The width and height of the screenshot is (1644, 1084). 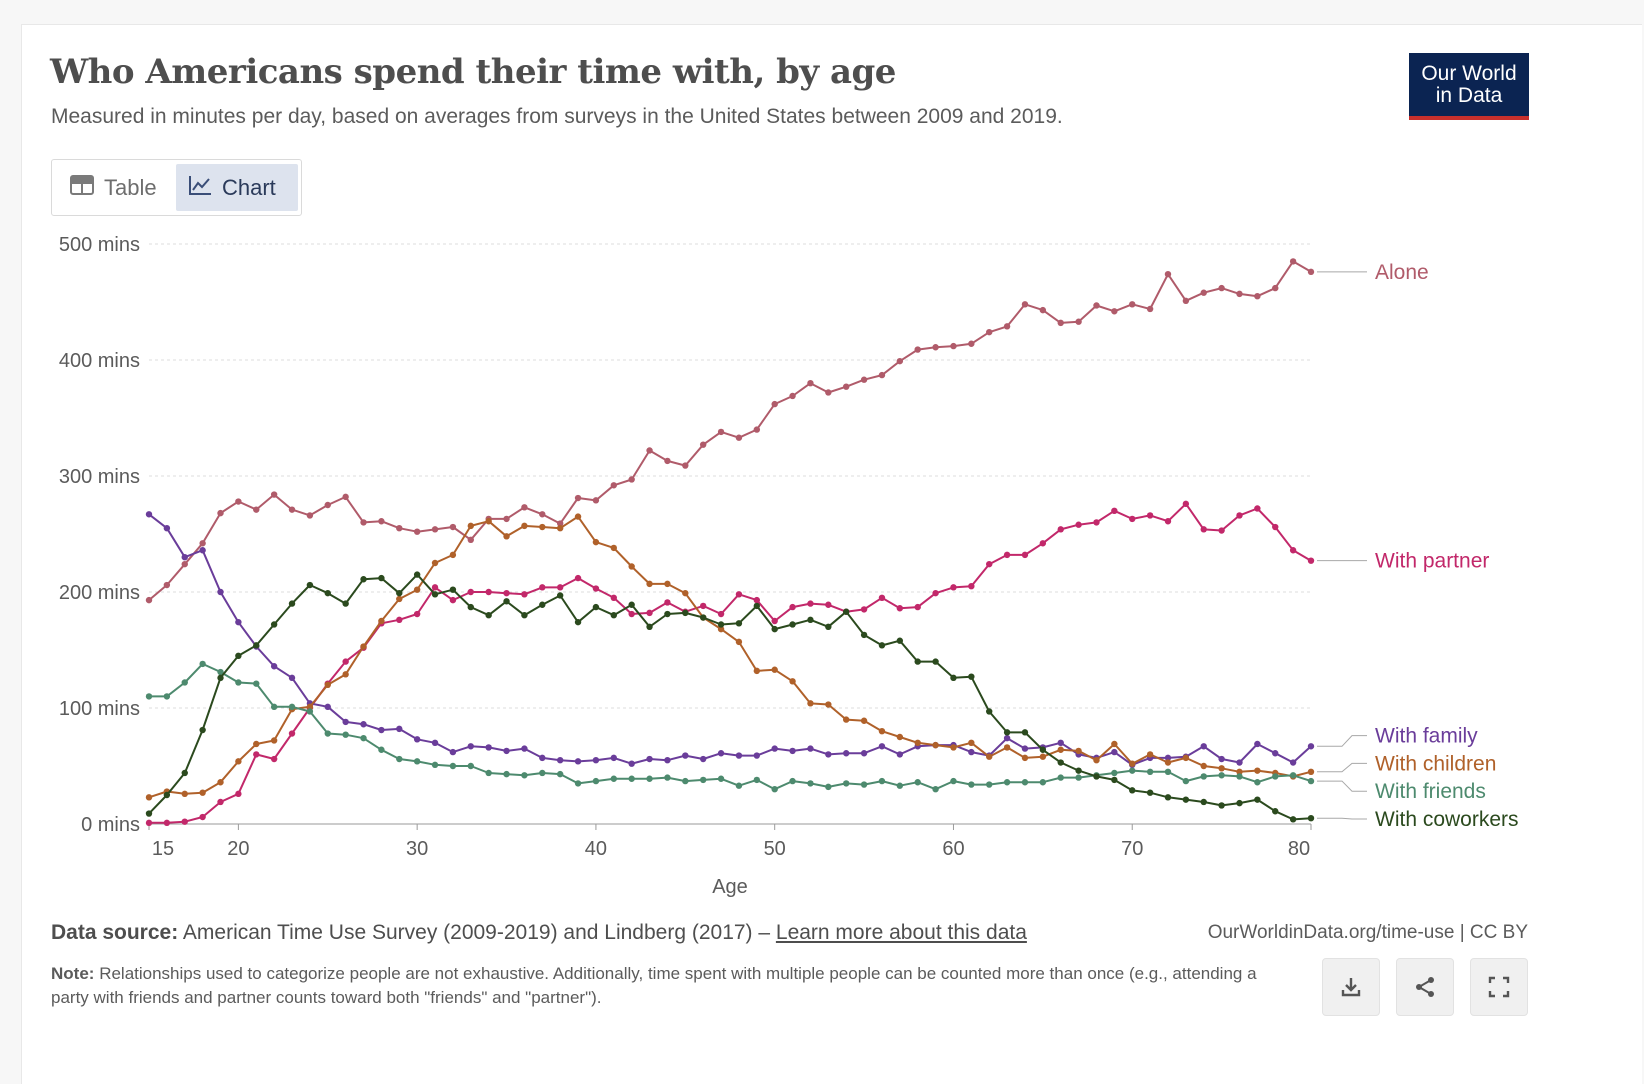 What do you see at coordinates (1426, 736) in the screenshot?
I see `series-label: With family` at bounding box center [1426, 736].